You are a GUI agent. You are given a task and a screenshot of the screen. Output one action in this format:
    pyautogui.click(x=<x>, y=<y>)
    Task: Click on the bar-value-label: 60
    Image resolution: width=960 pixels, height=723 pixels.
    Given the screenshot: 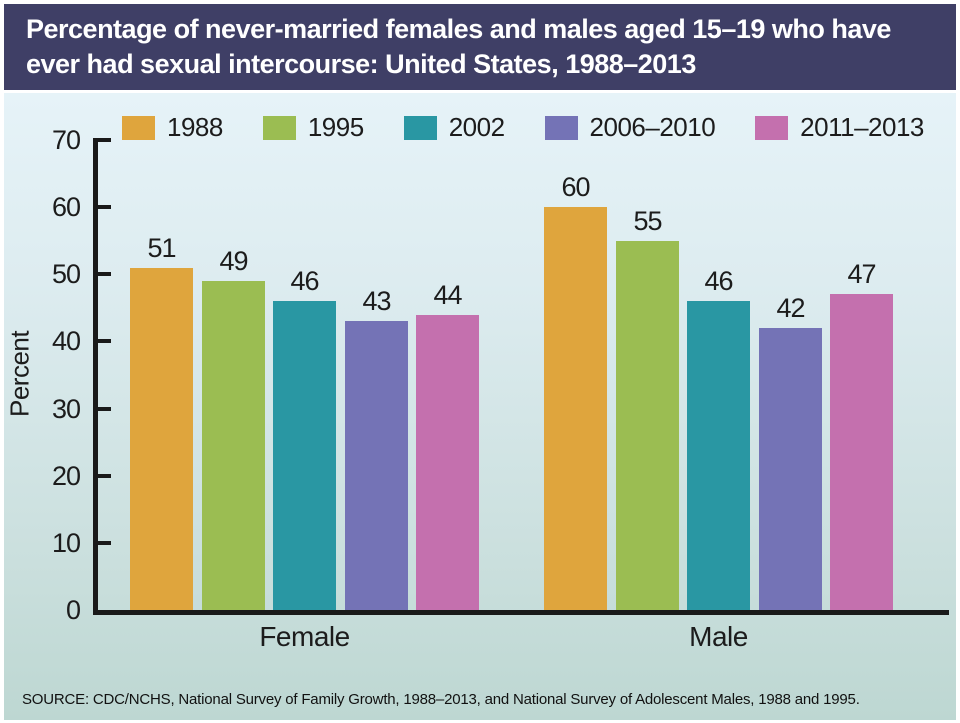 What is the action you would take?
    pyautogui.click(x=575, y=187)
    